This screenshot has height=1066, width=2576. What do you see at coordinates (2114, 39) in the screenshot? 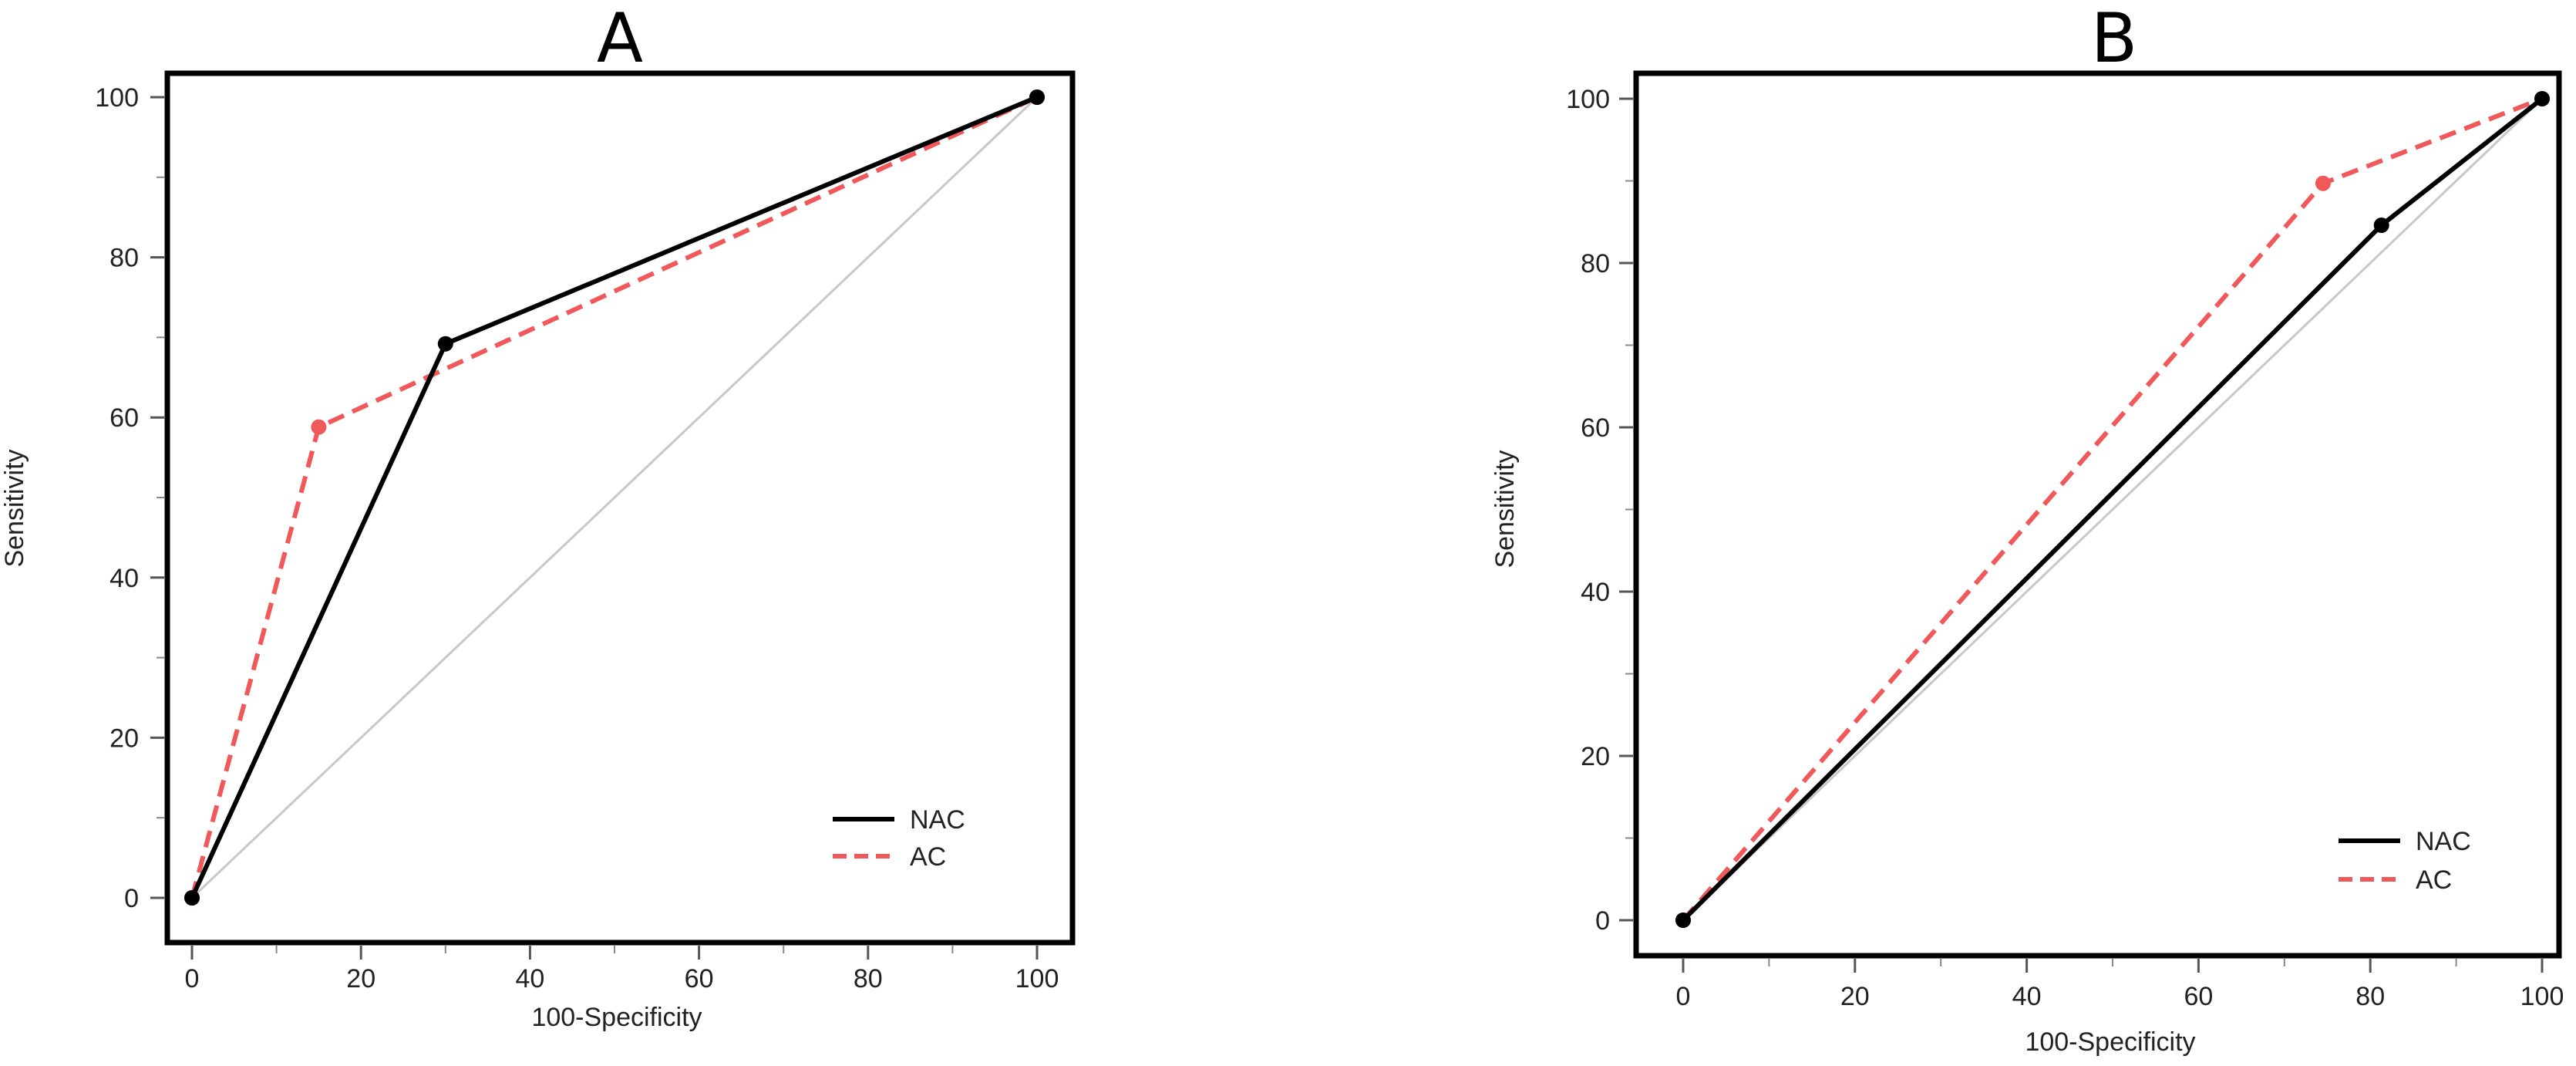
I see `panel-title: B` at bounding box center [2114, 39].